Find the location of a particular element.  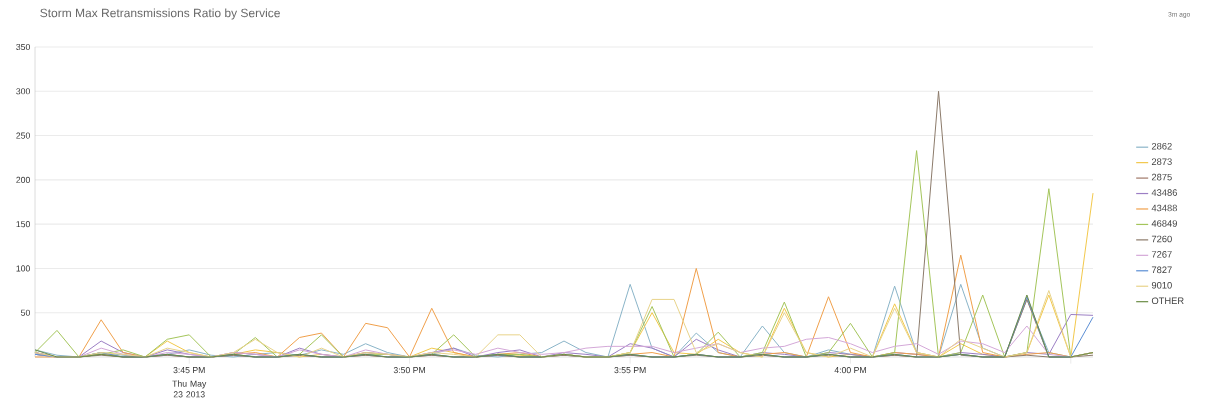

y-tick-label: 300 is located at coordinates (23, 91).